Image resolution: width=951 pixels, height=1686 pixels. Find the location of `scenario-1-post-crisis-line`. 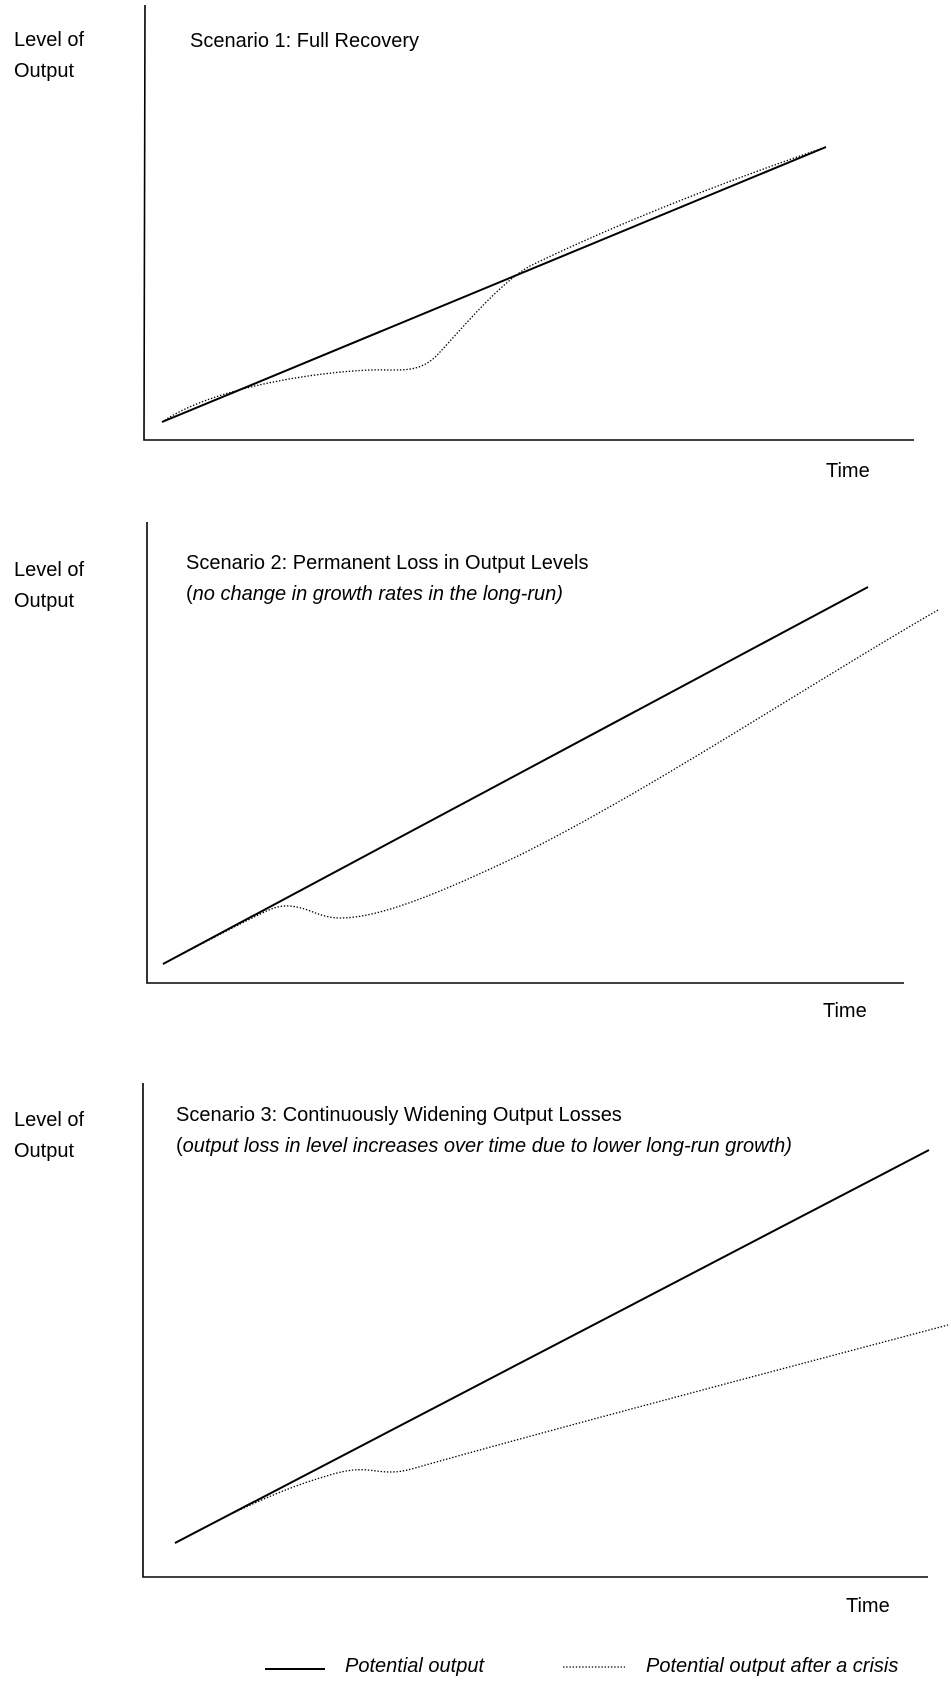

scenario-1-post-crisis-line is located at coordinates (494, 284).